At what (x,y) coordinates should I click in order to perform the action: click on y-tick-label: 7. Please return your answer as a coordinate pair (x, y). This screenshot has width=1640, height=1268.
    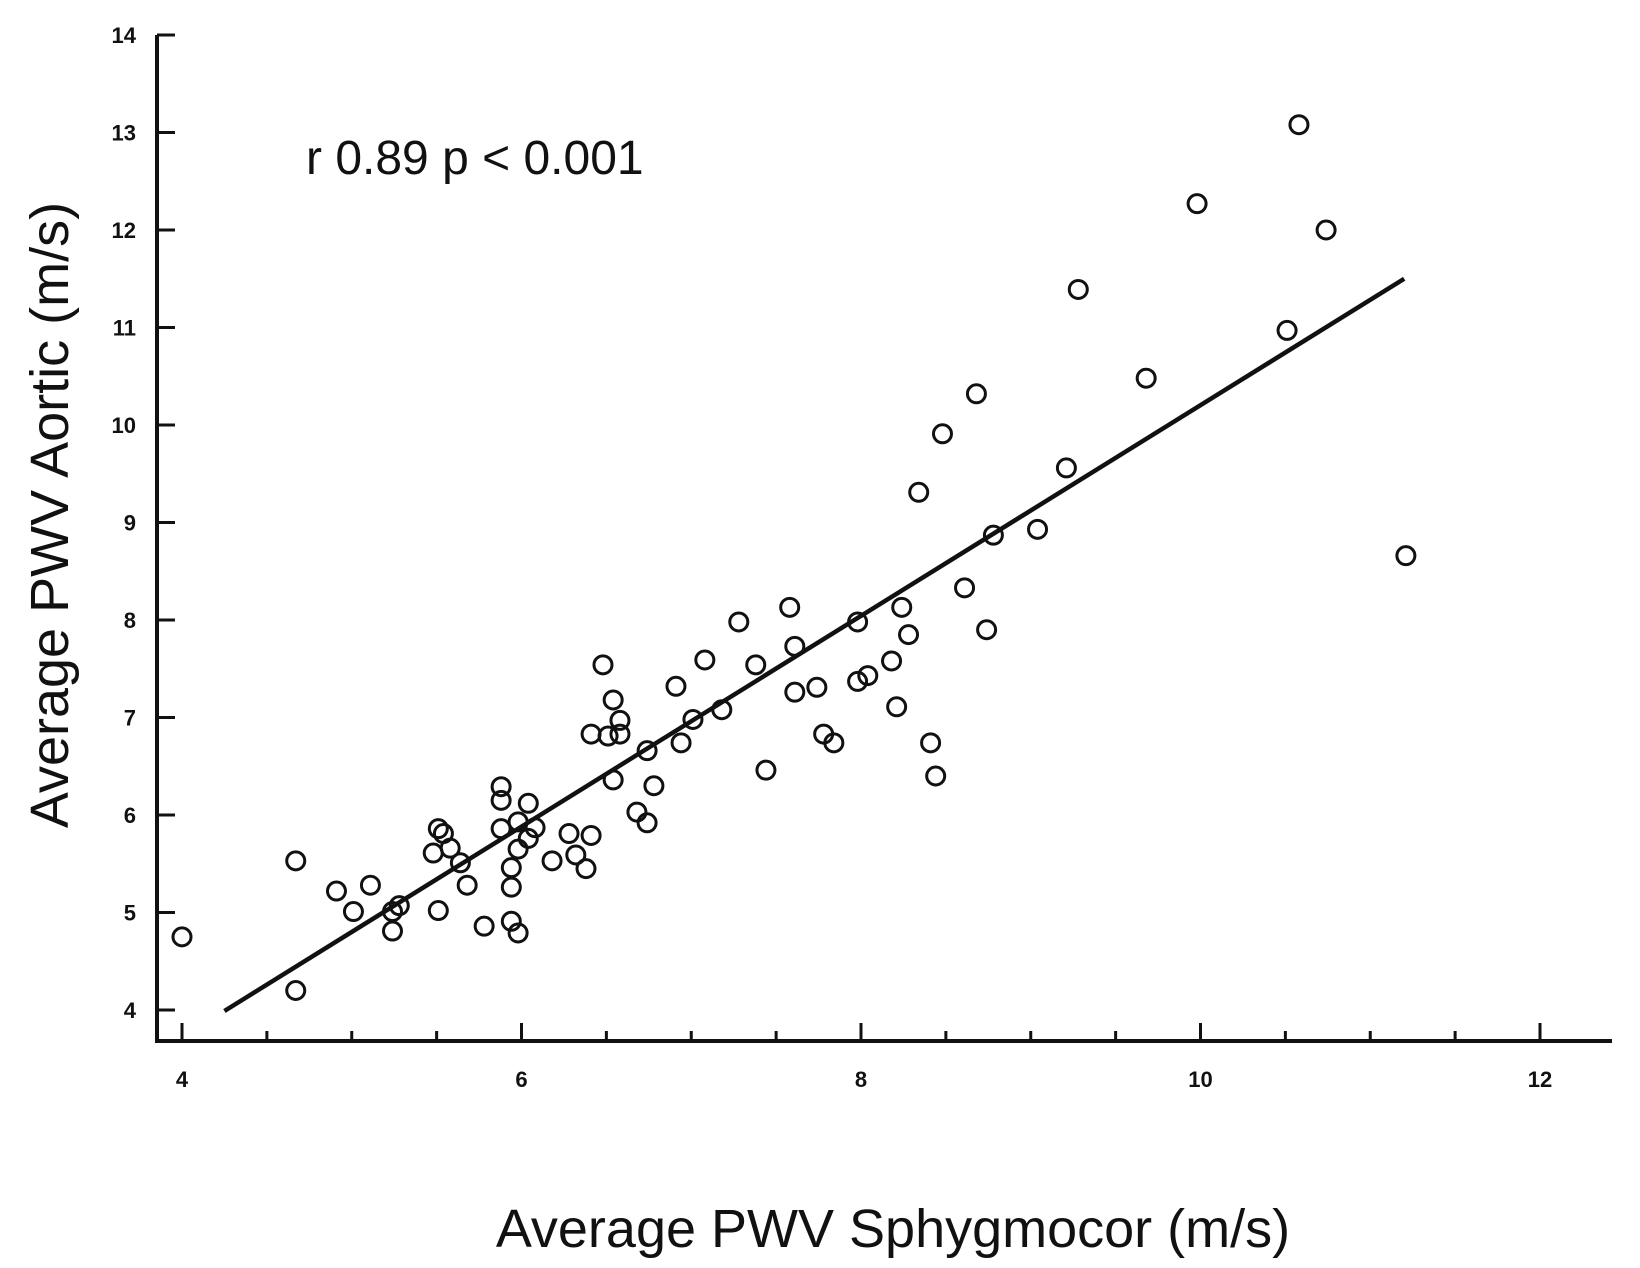
    Looking at the image, I should click on (130, 718).